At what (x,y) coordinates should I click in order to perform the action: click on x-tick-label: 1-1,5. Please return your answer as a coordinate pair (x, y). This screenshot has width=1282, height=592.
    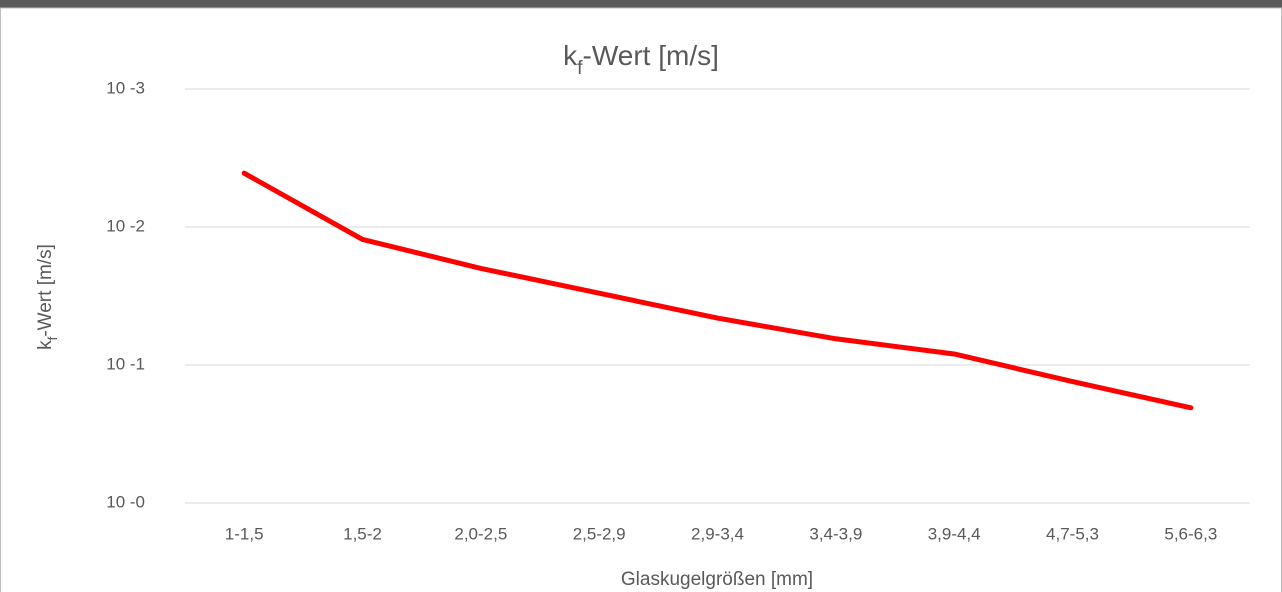
    Looking at the image, I should click on (244, 533).